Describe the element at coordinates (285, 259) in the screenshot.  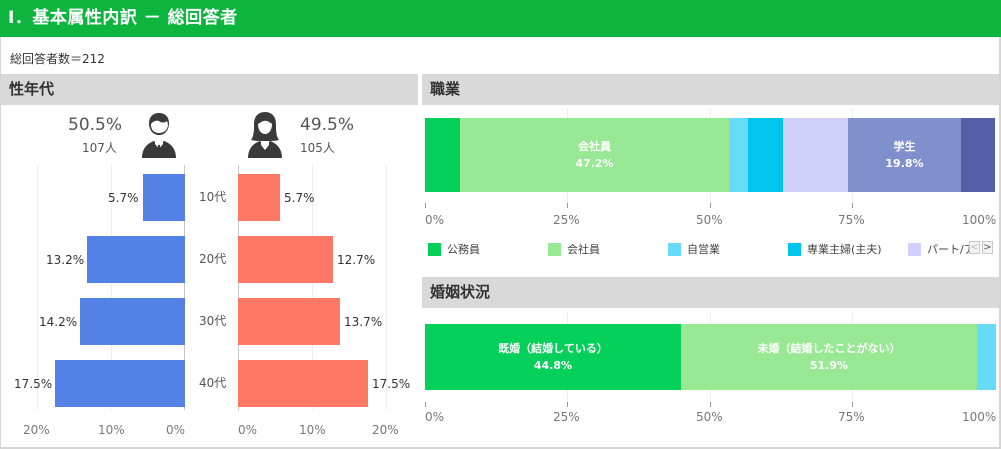
I see `female-bar-20s` at that location.